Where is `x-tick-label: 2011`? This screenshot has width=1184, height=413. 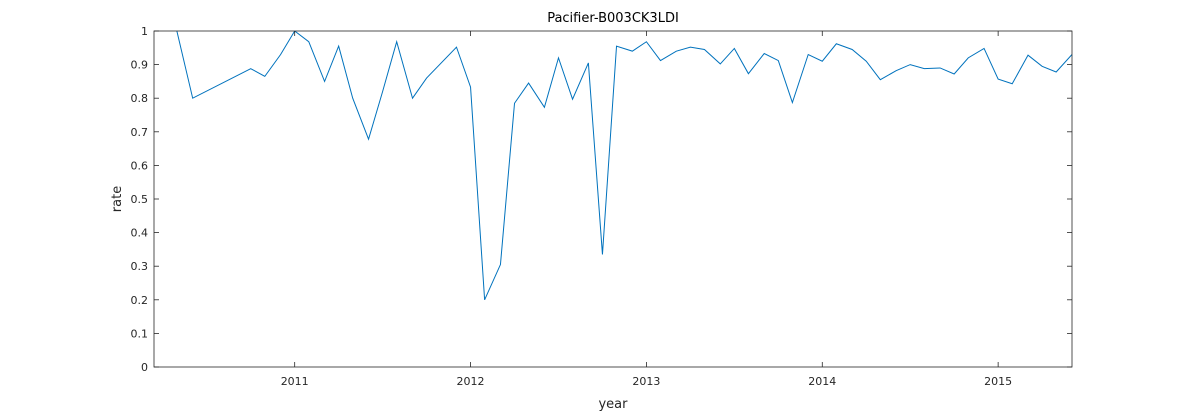 x-tick-label: 2011 is located at coordinates (295, 381).